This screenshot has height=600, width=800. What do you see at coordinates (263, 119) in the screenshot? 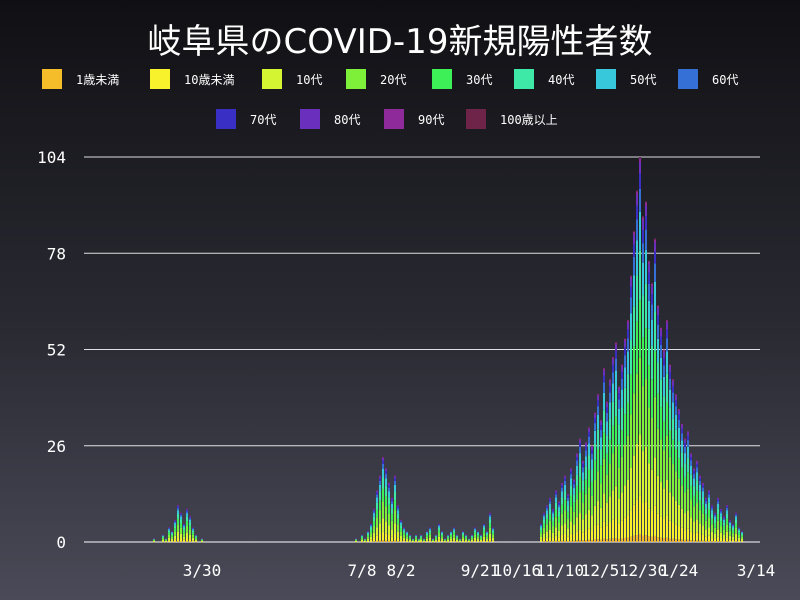
I see `legend-label: 70代` at bounding box center [263, 119].